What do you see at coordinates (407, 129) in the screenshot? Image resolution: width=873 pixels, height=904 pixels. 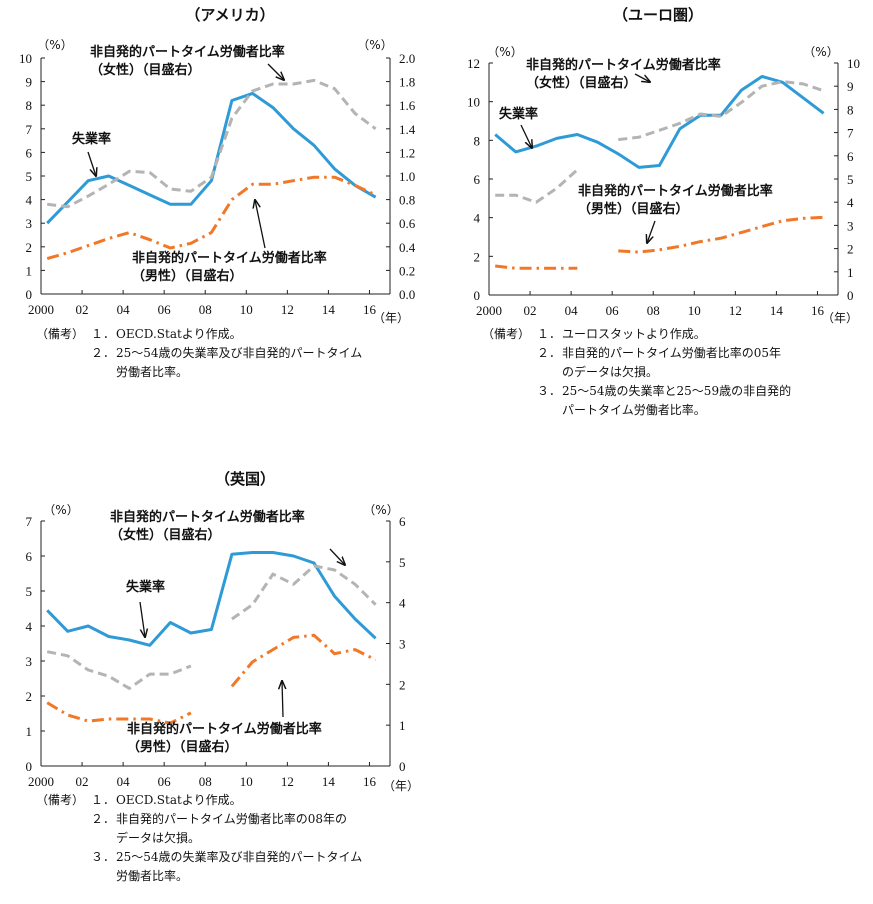 I see `right-tick-label: 1.4` at bounding box center [407, 129].